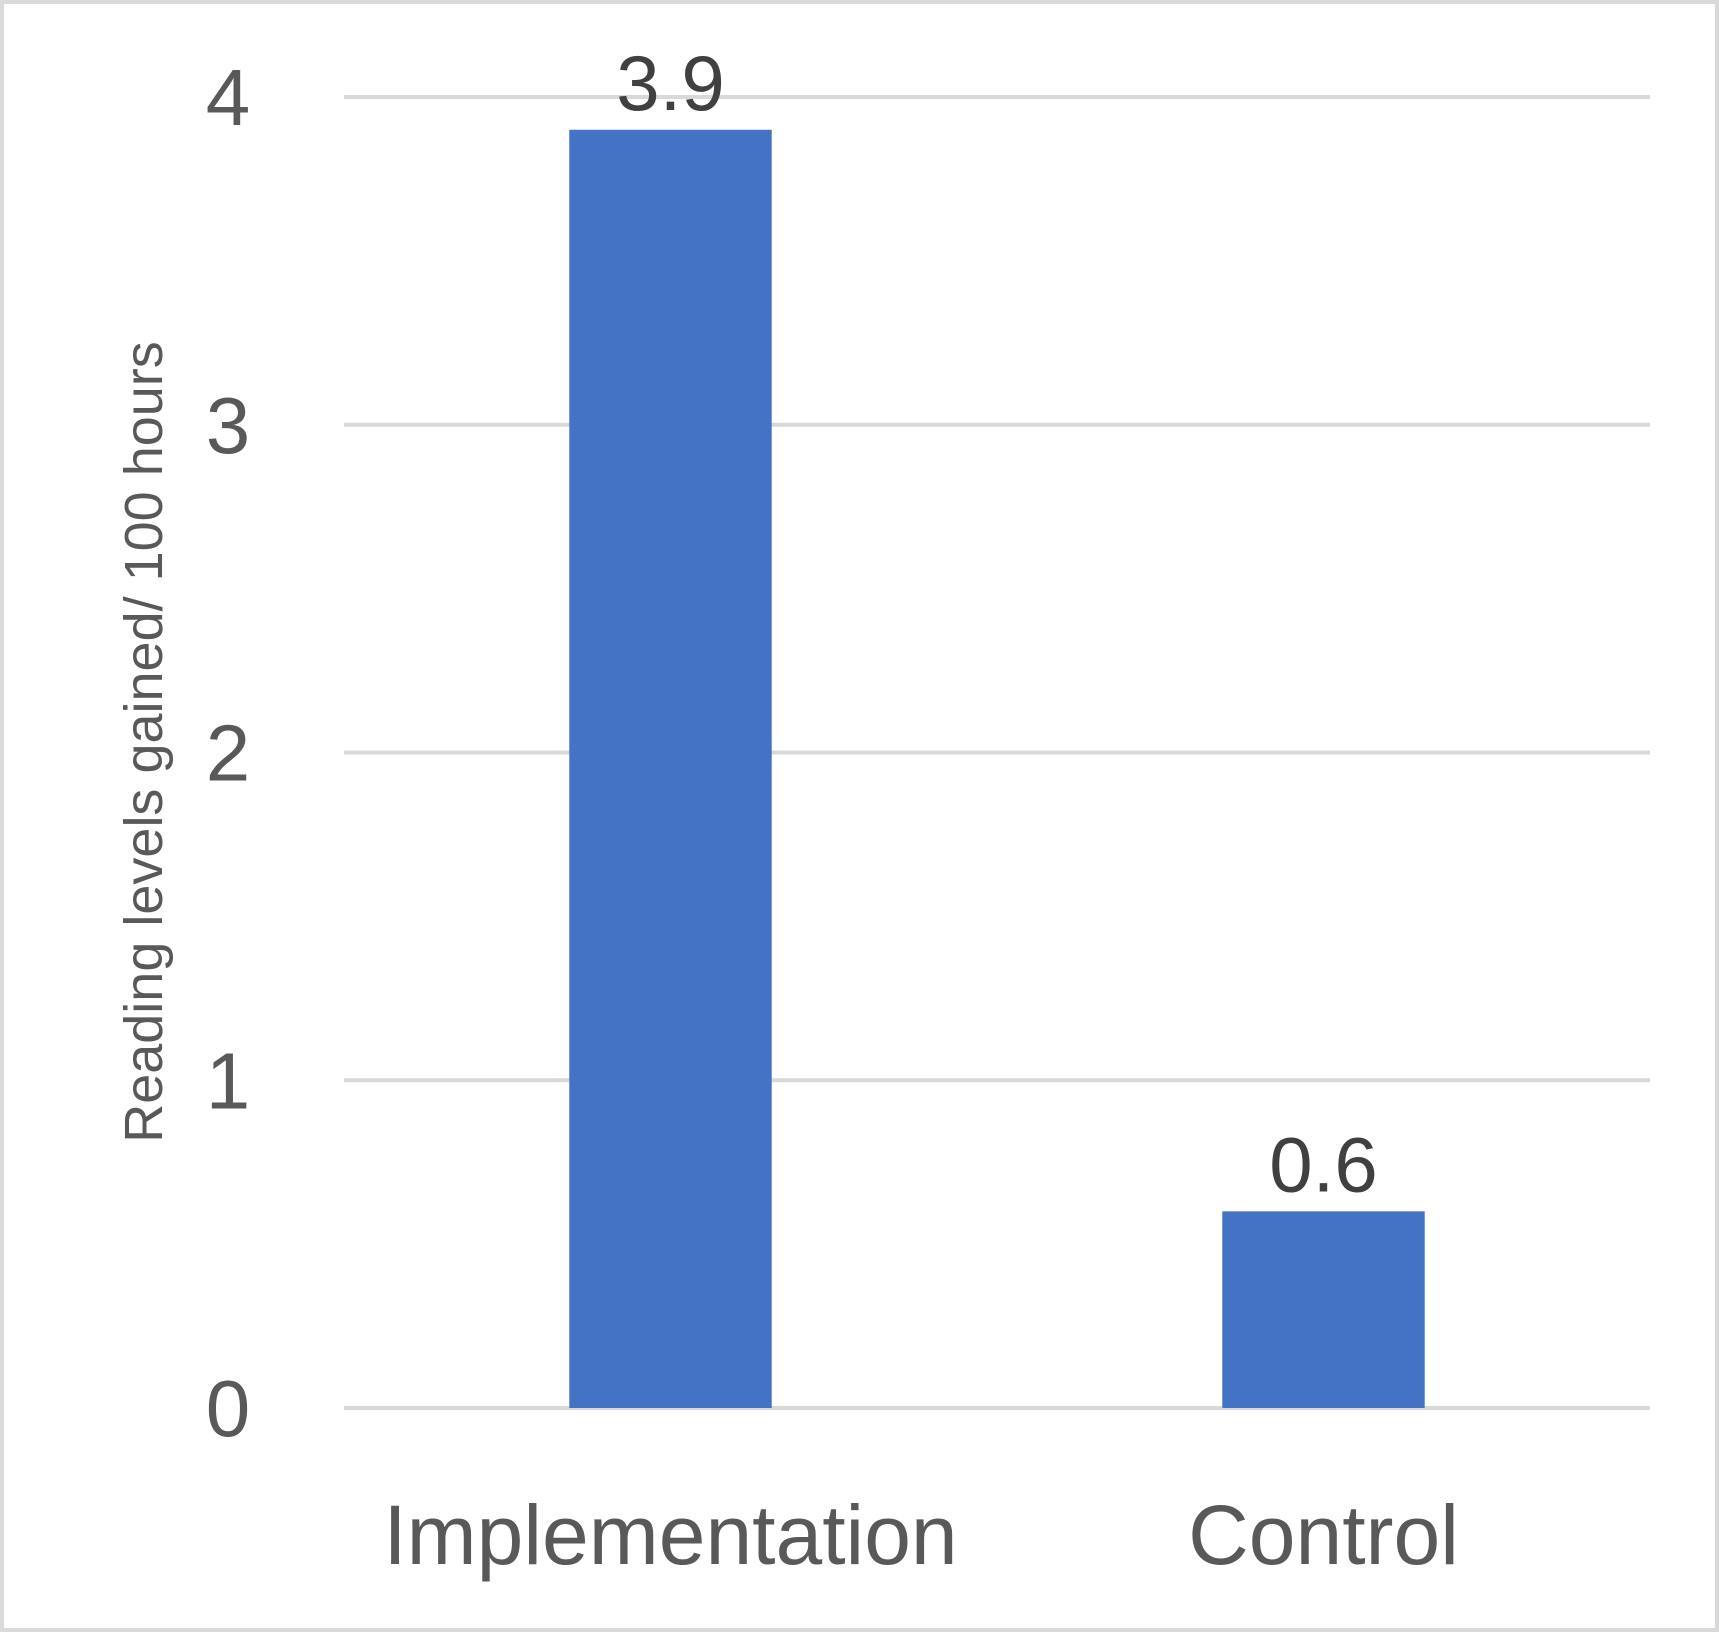 The width and height of the screenshot is (1719, 1636). What do you see at coordinates (228, 97) in the screenshot?
I see `y-tick-label-4: 4` at bounding box center [228, 97].